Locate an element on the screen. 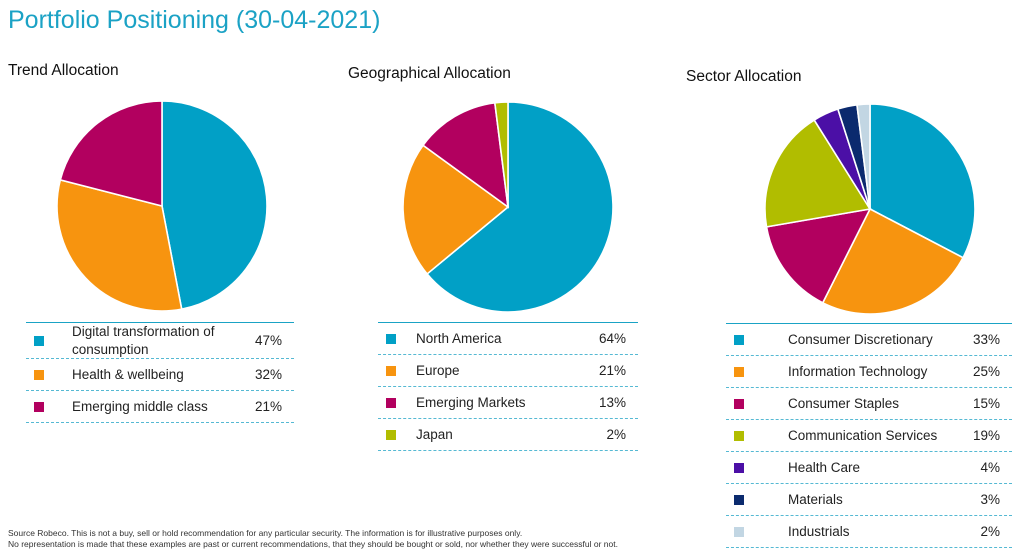 This screenshot has height=558, width=1024. legend-label: Digital transformation of consumption is located at coordinates (143, 340).